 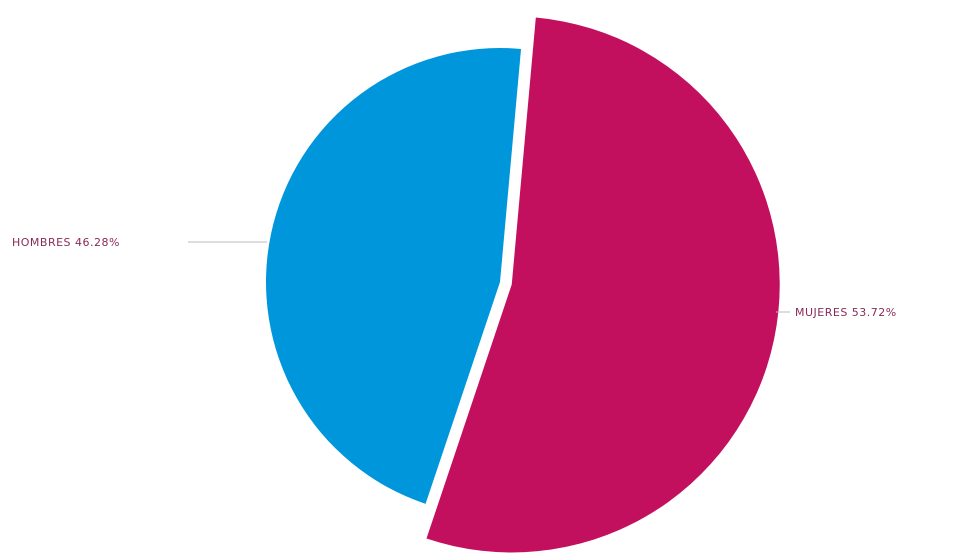 I want to click on pie-labels: HOMBRES 46.28% MUJERES 53.72%, so click(x=454, y=277).